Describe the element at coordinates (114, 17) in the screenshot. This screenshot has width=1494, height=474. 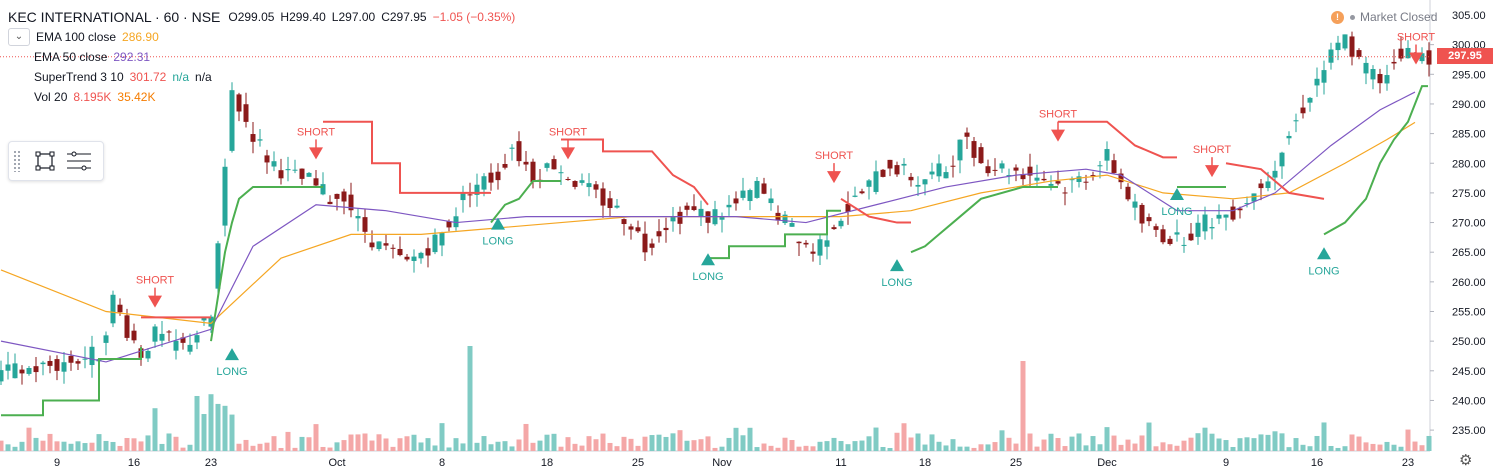
I see `symbol-title: KEC INTERNATIONAL · 60 · NSE` at that location.